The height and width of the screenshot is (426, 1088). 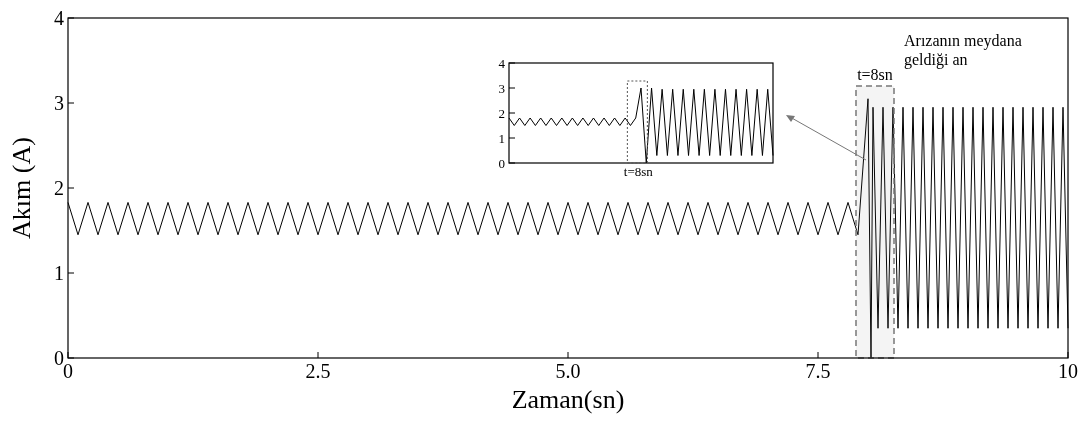 I want to click on x-axis-title: Zaman(sn), so click(x=568, y=399).